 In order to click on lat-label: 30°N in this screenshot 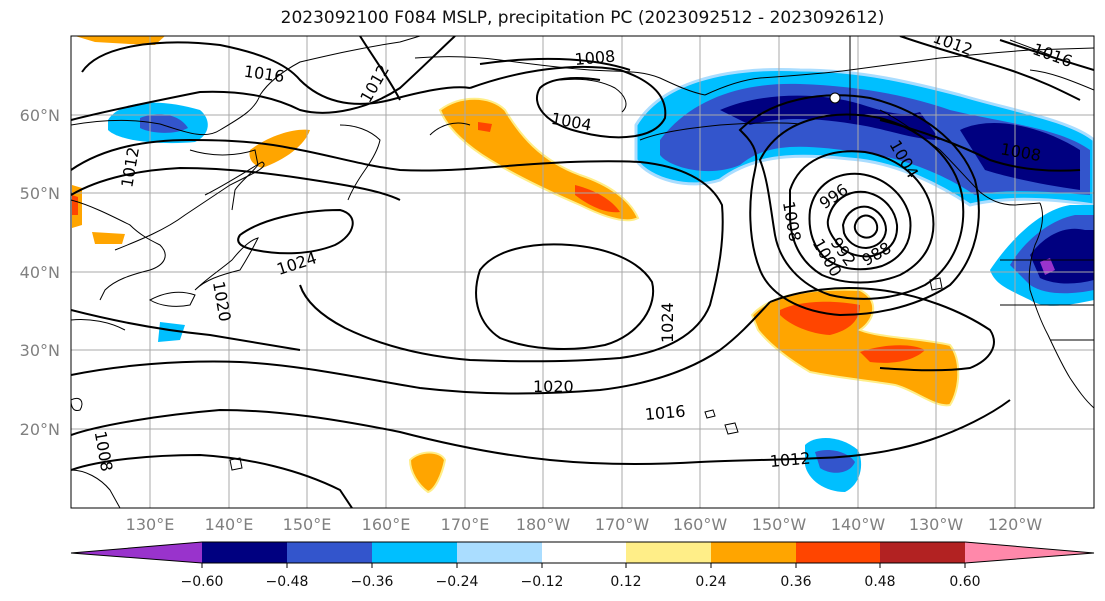, I will do `click(40, 350)`.